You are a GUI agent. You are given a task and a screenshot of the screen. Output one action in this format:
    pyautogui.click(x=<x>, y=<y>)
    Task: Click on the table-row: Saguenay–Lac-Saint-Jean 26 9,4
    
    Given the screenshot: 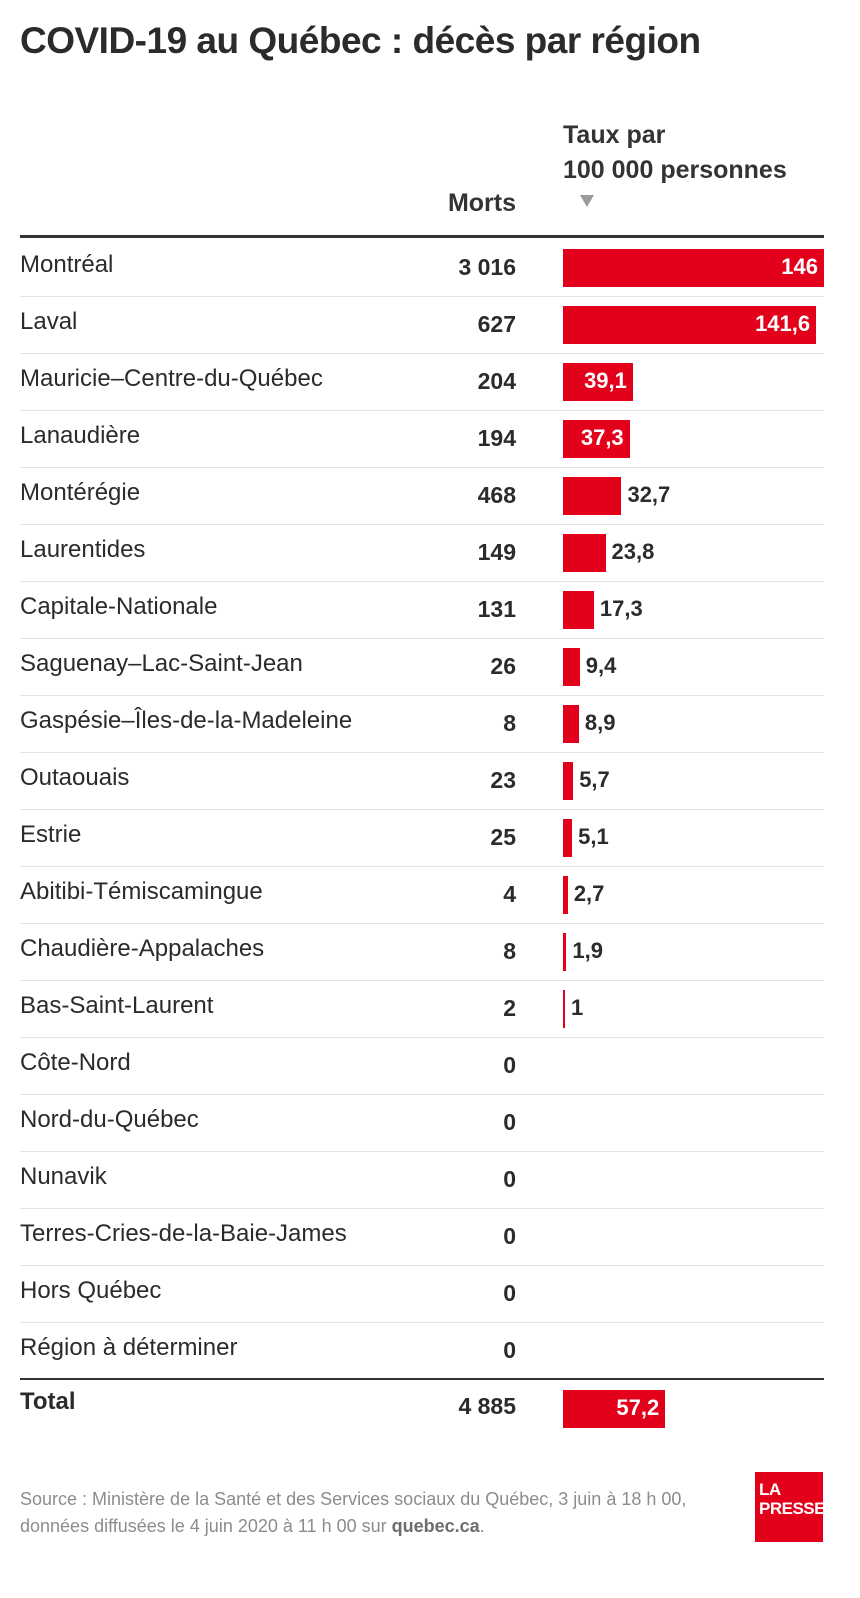 What is the action you would take?
    pyautogui.click(x=422, y=667)
    